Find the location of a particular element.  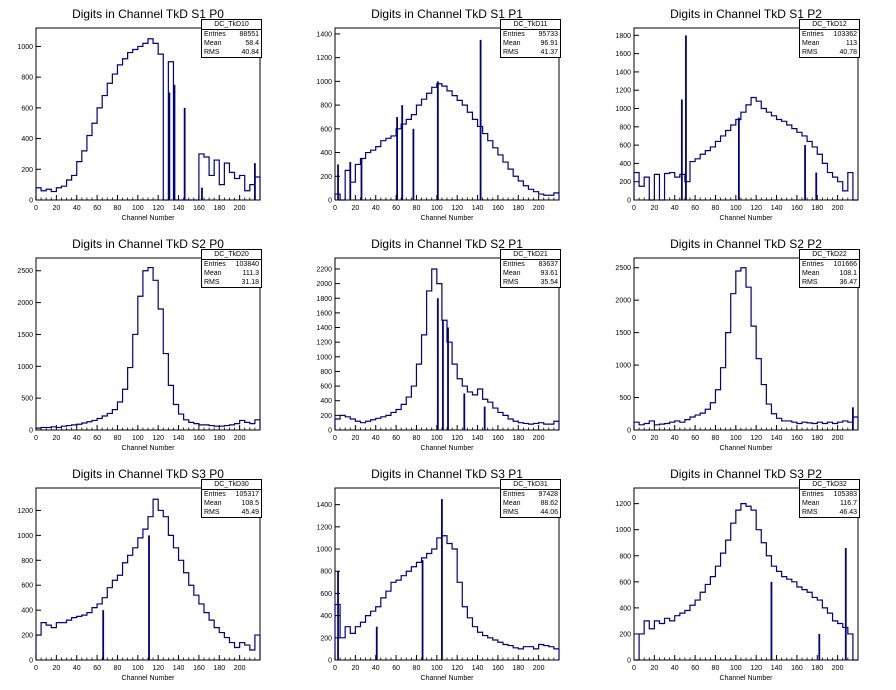

stat-value: 40.78 is located at coordinates (848, 52).